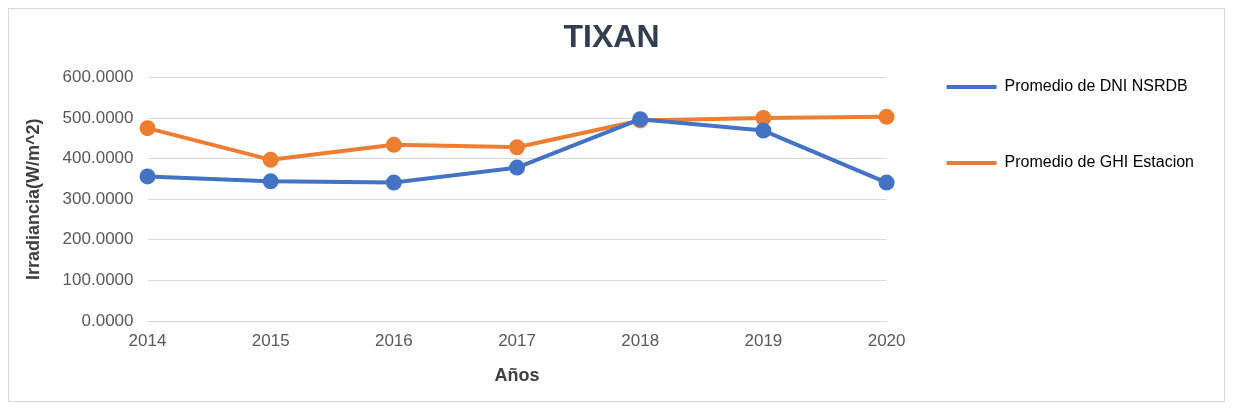 This screenshot has height=410, width=1233. What do you see at coordinates (763, 340) in the screenshot?
I see `x-tick-label: 2019` at bounding box center [763, 340].